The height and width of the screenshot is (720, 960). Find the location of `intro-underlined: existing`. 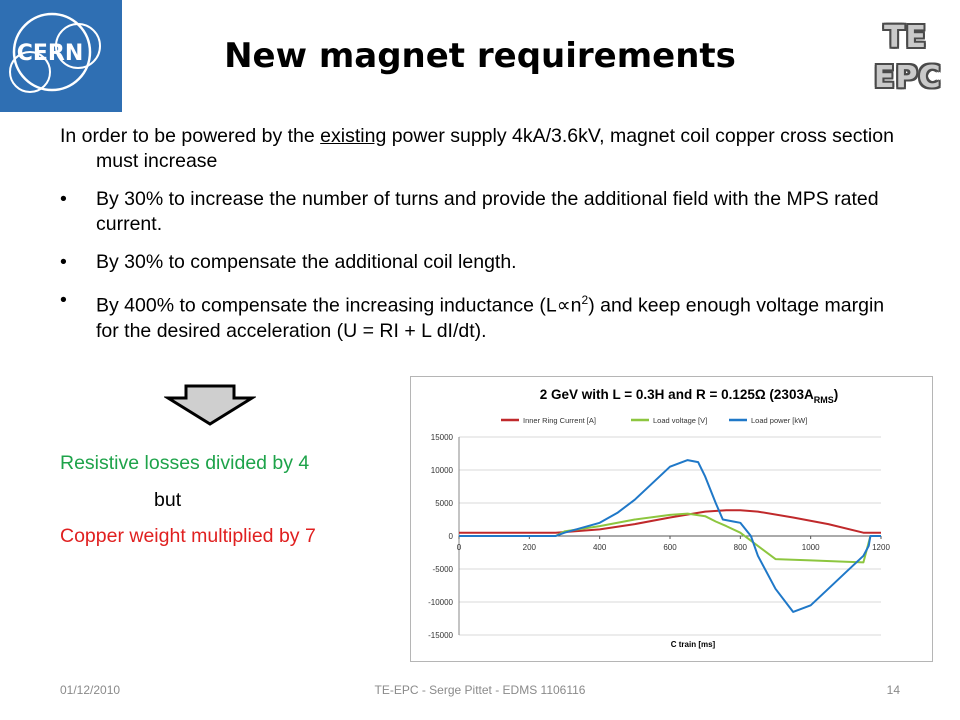

intro-underlined: existing is located at coordinates (353, 136).